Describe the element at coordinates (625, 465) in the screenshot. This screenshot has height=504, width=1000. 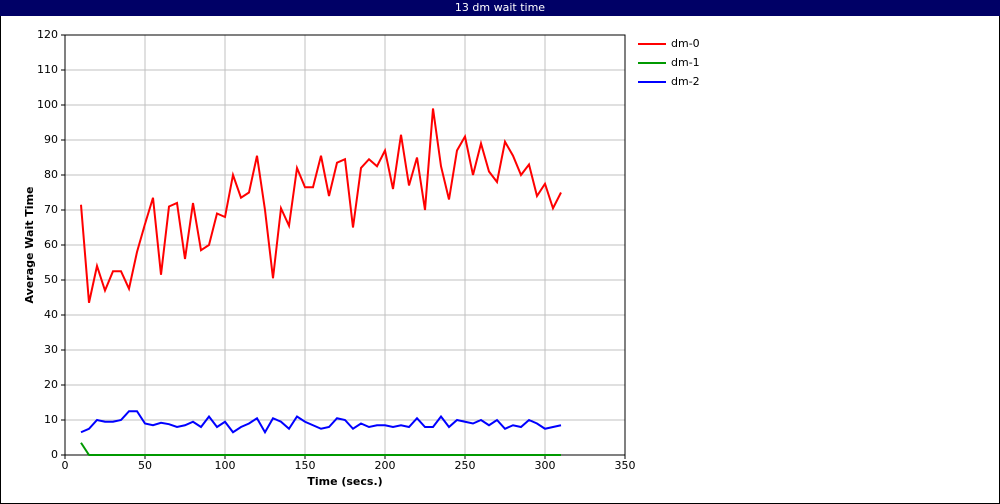
I see `x-tick-label: 350` at that location.